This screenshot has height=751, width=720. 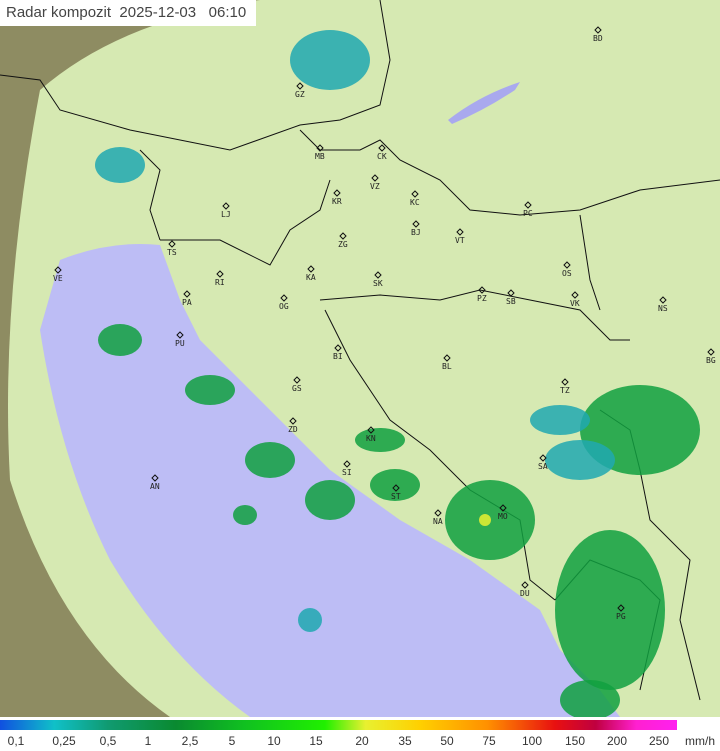 I want to click on legend-label: 200, so click(x=617, y=741).